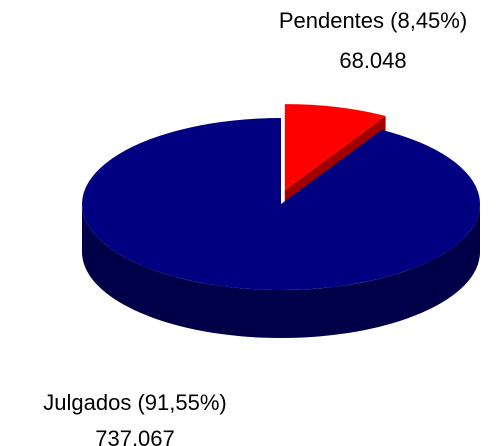  Describe the element at coordinates (135, 436) in the screenshot. I see `value-label: 737.067` at that location.